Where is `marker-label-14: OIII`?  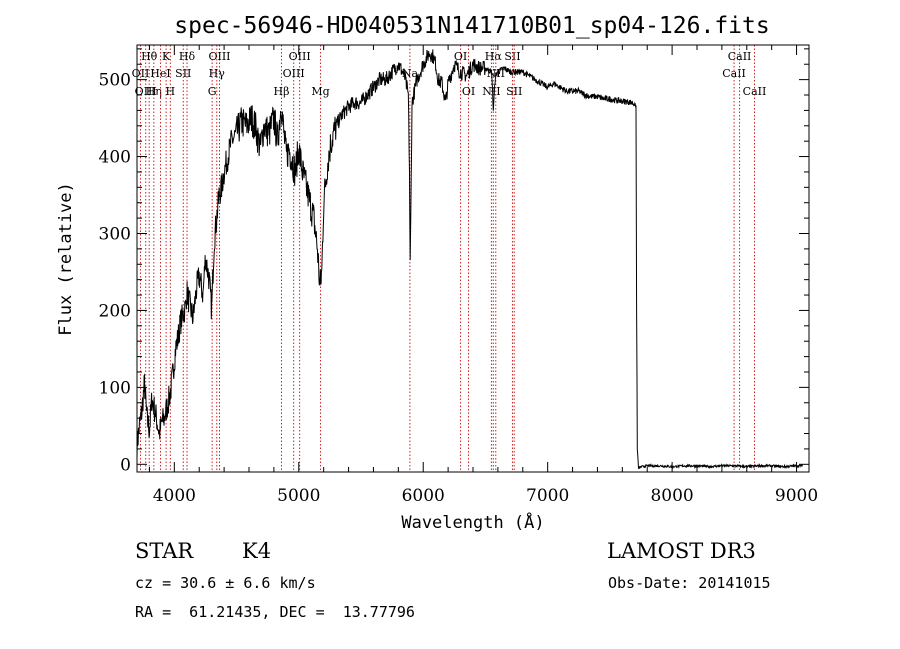
marker-label-14: OIII is located at coordinates (300, 56).